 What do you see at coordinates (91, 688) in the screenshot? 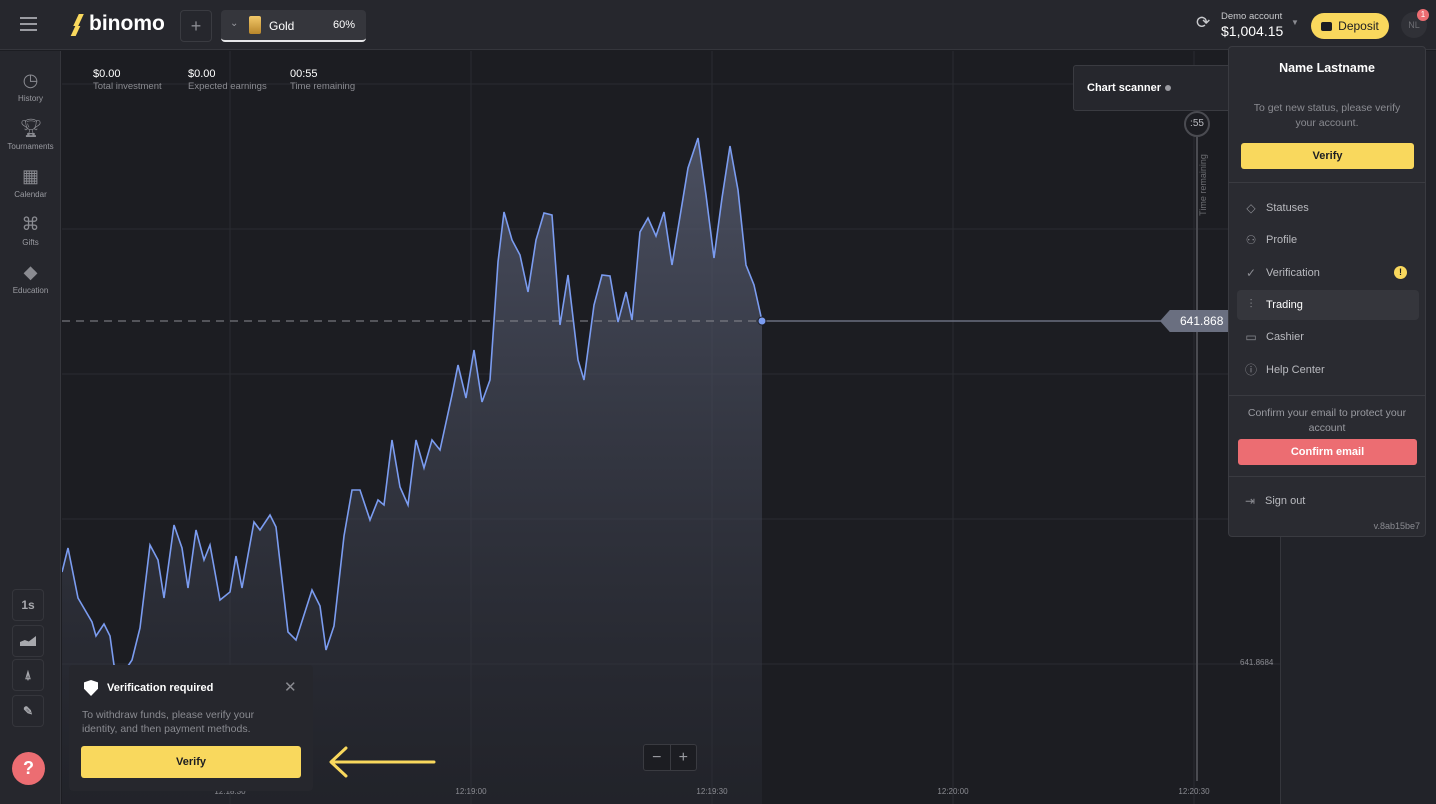
I see `shield-check-icon` at bounding box center [91, 688].